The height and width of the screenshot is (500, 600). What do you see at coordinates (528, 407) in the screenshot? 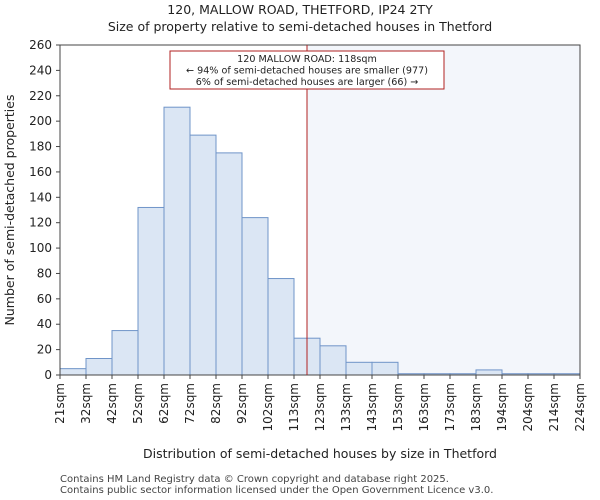
I see `x-tick-label-204sqm: 204sqm` at bounding box center [528, 407].